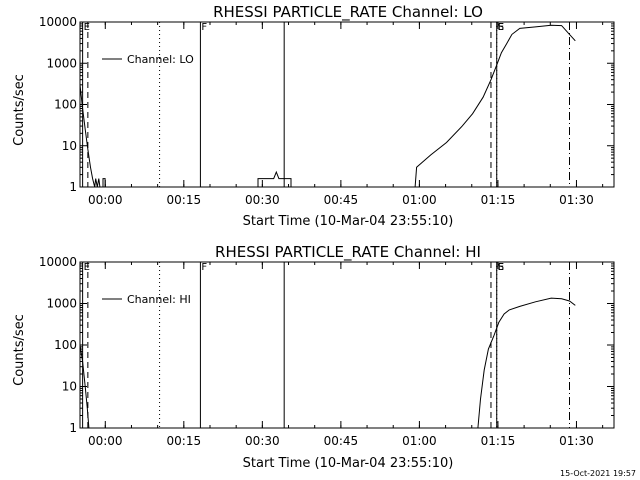  Describe the element at coordinates (159, 299) in the screenshot. I see `legend-label: Channel: HI` at that location.